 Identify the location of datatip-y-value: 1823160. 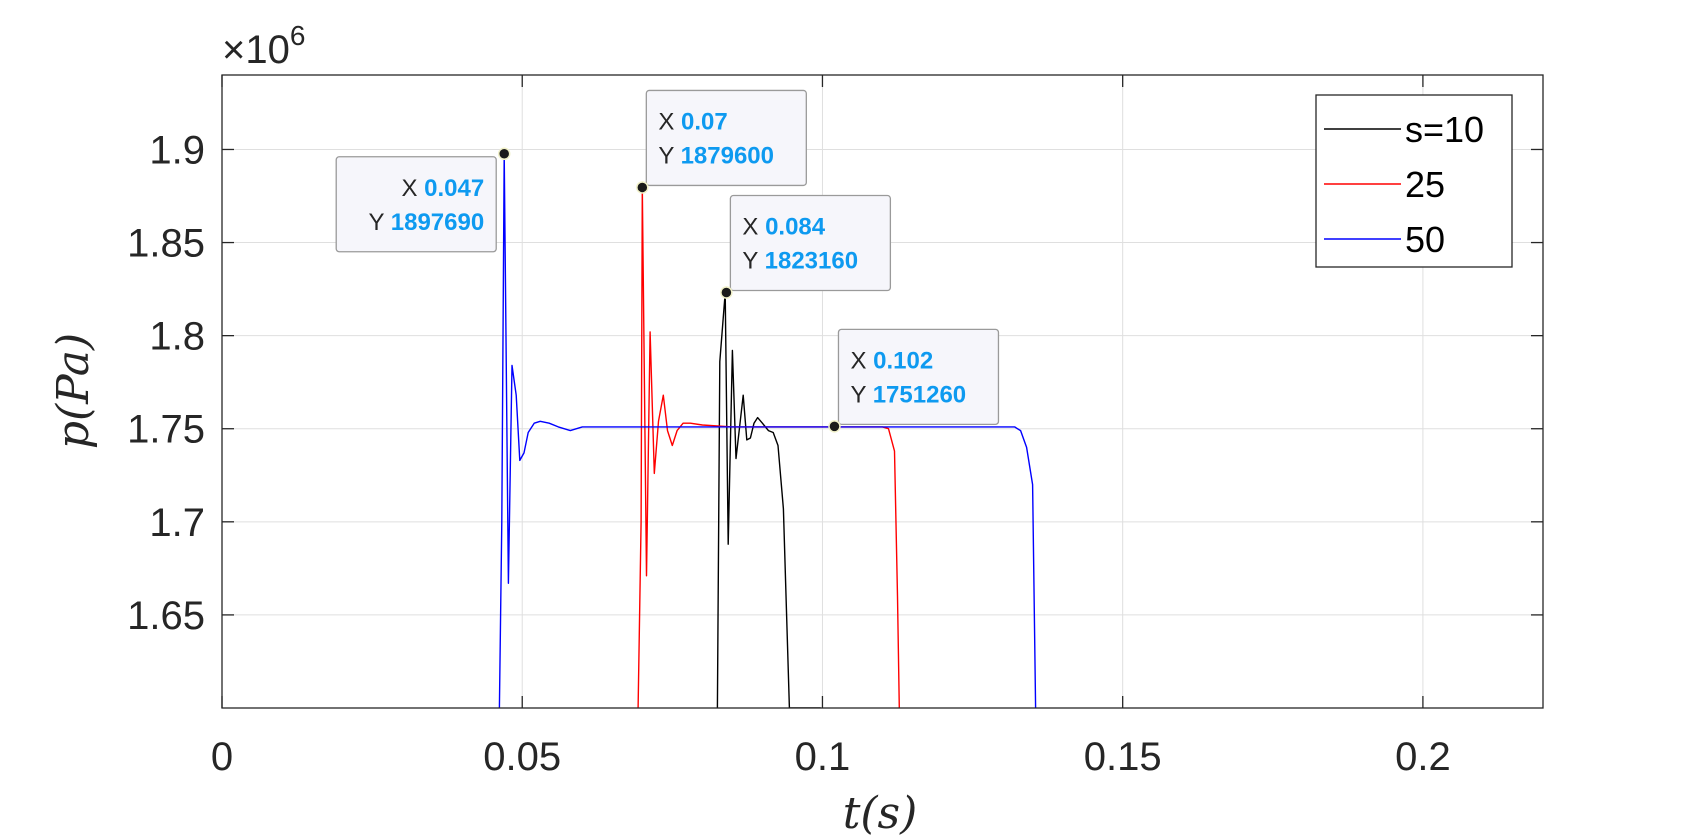
(811, 261).